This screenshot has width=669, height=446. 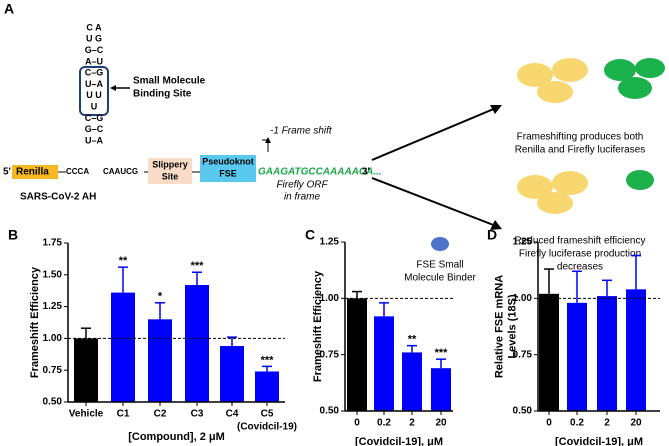 What do you see at coordinates (499, 326) in the screenshot?
I see `y-axis-label: Relative FSE mRNA` at bounding box center [499, 326].